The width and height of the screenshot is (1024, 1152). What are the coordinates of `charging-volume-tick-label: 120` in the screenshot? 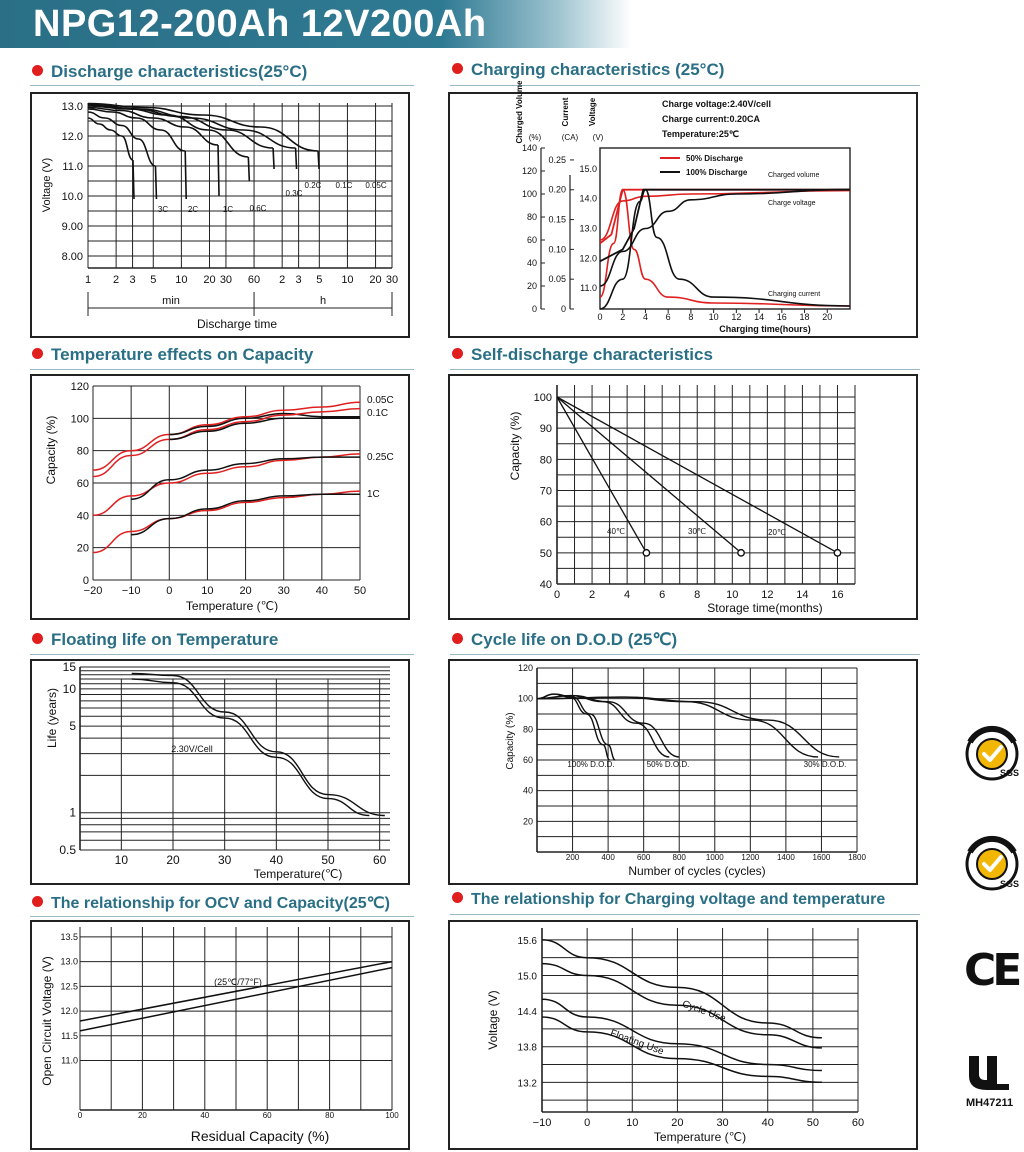 It's located at (529, 171).